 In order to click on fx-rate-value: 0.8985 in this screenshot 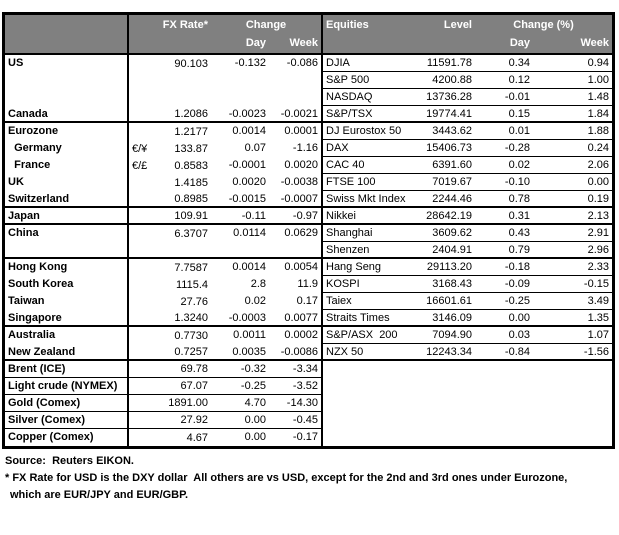, I will do `click(191, 198)`.